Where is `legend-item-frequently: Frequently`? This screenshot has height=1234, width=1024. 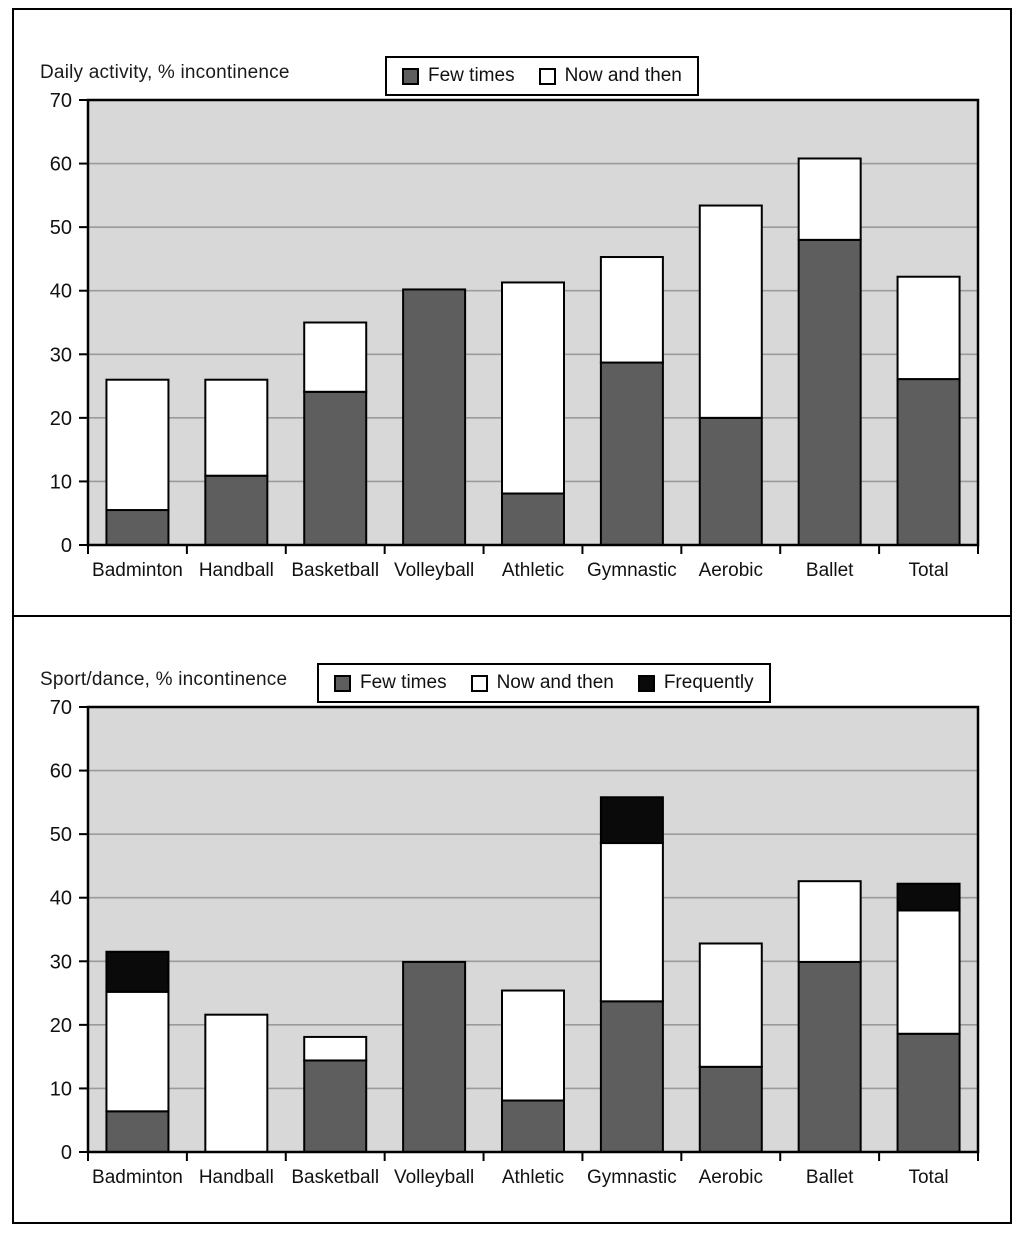 legend-item-frequently: Frequently is located at coordinates (695, 683).